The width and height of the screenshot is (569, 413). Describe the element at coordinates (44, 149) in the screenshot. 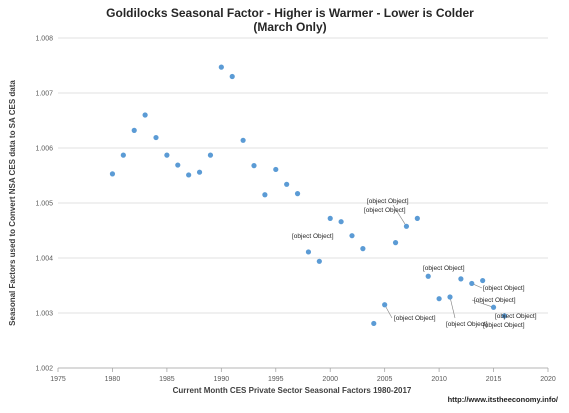

I see `y-tick-label: 1.006` at that location.